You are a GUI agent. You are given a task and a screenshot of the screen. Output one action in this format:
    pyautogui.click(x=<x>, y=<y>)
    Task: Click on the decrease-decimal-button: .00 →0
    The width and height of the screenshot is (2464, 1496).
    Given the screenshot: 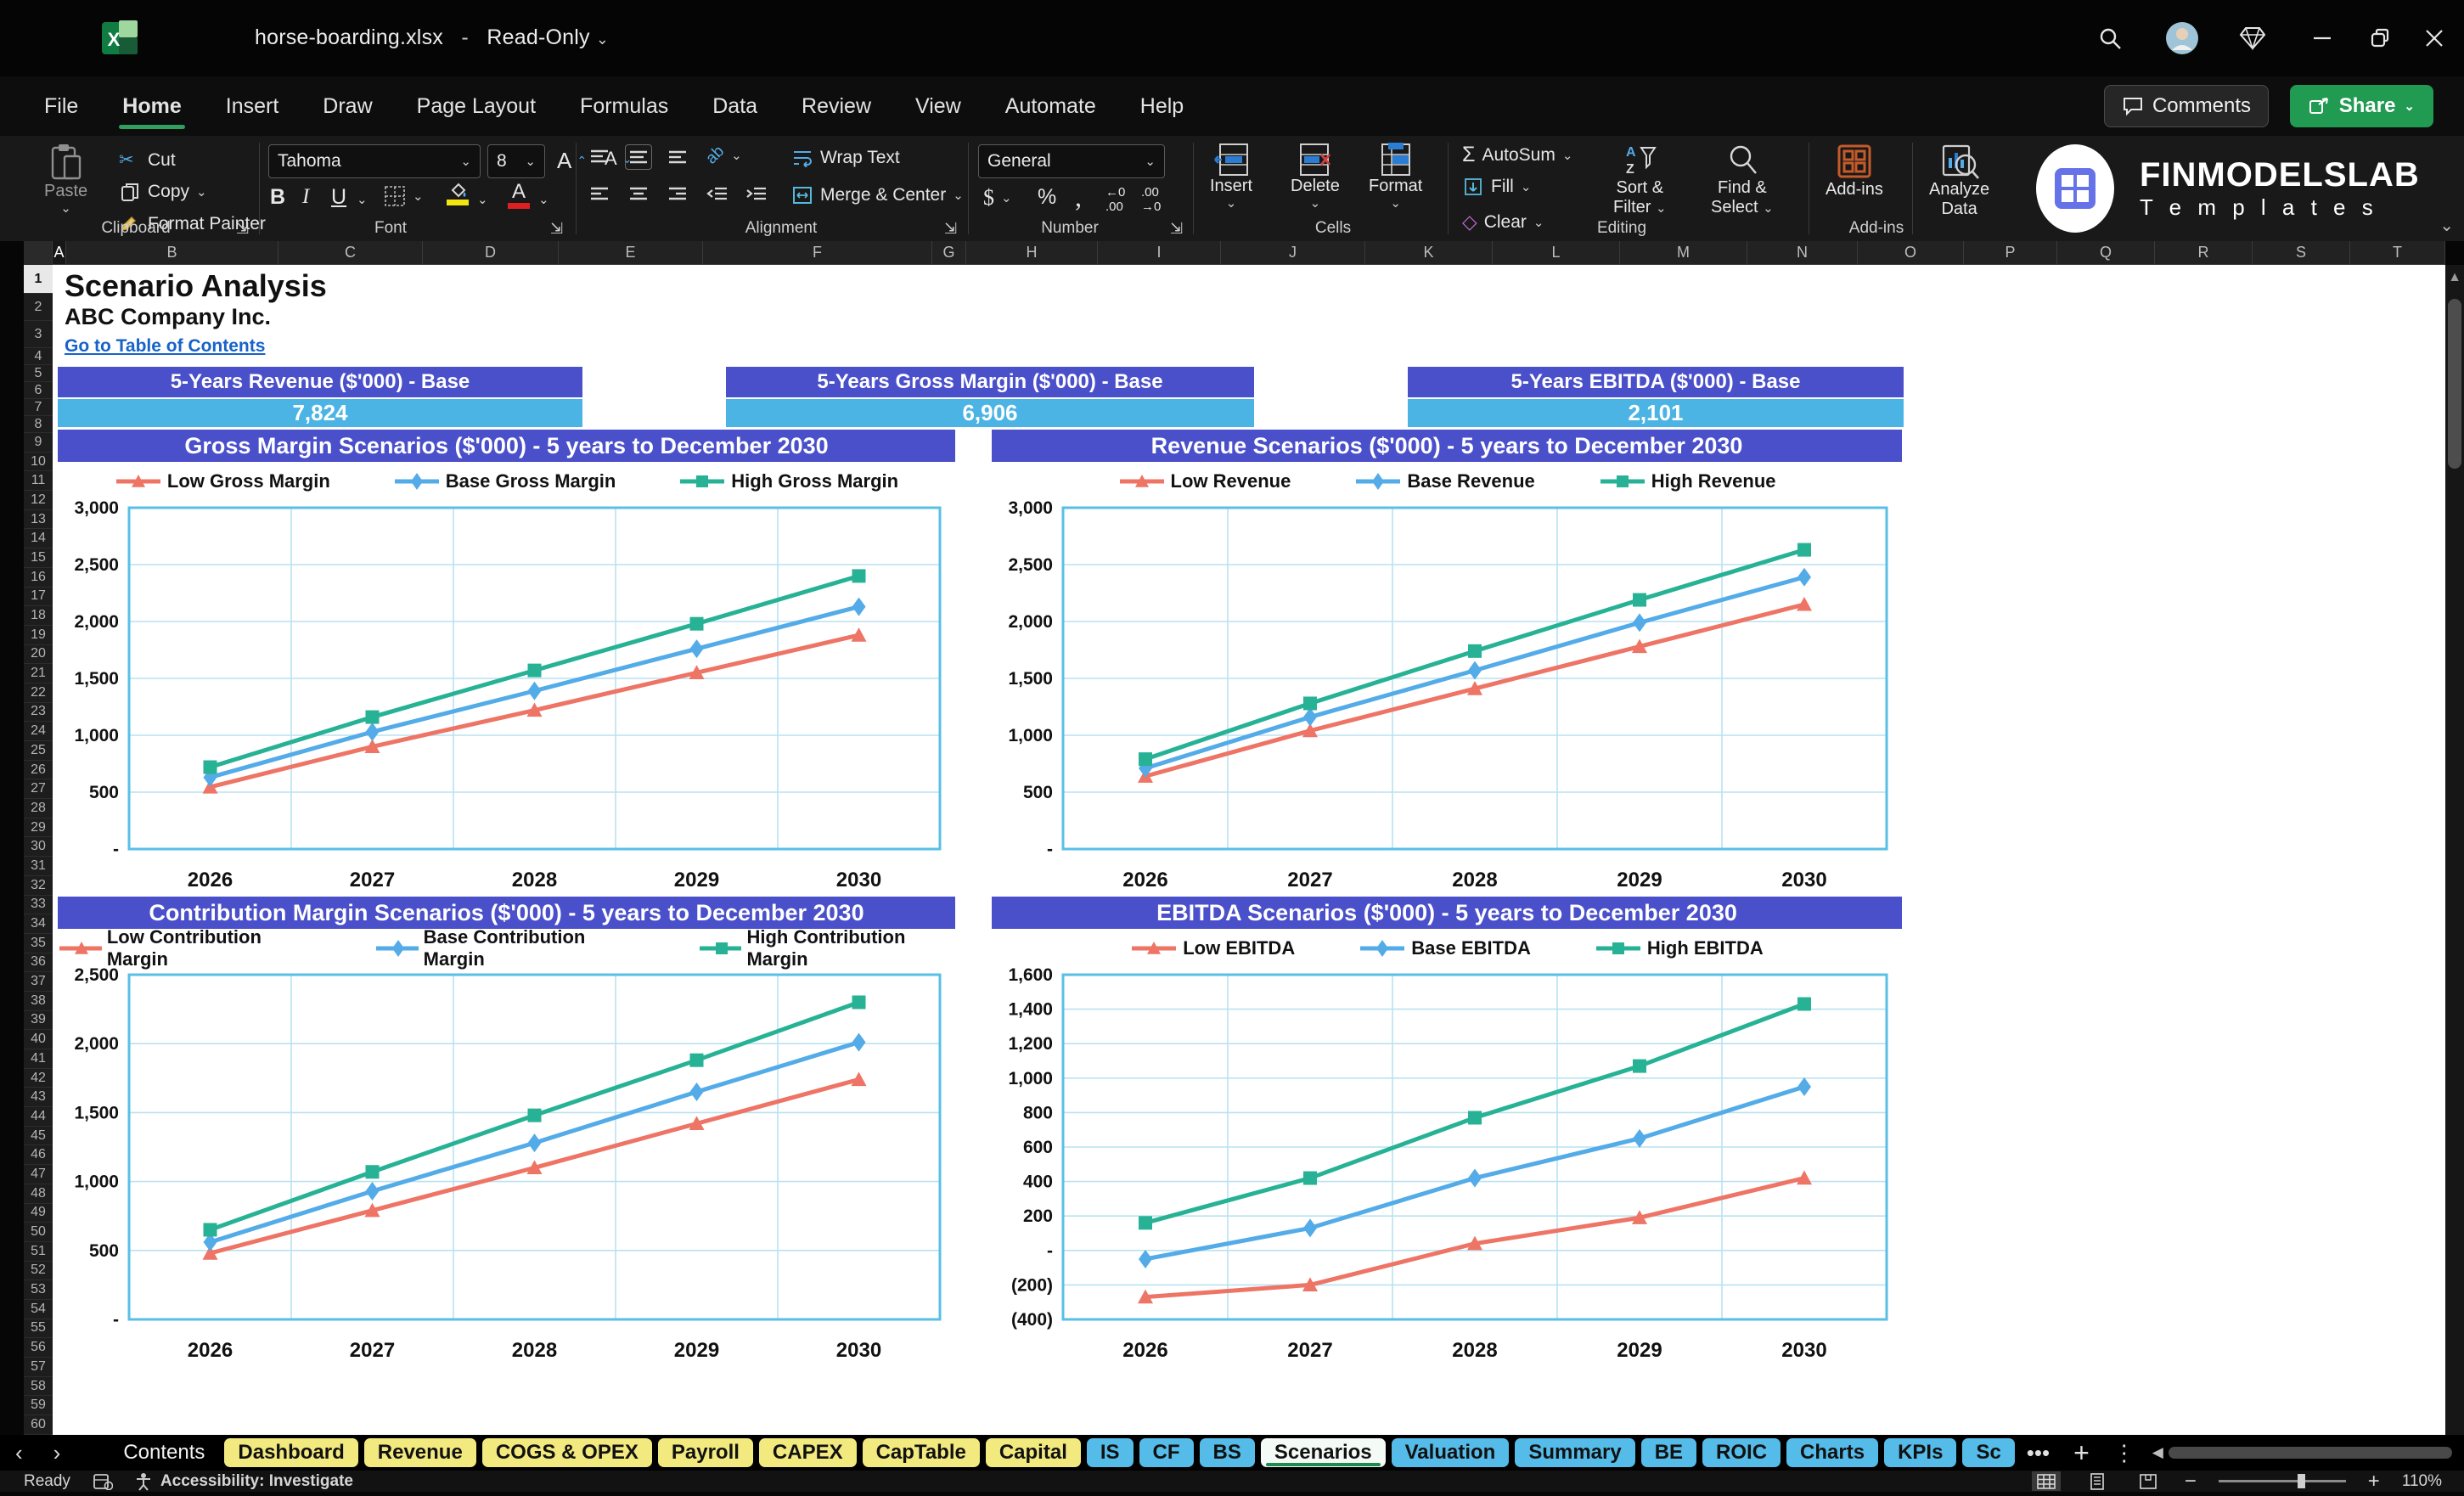 What is the action you would take?
    pyautogui.click(x=1151, y=199)
    